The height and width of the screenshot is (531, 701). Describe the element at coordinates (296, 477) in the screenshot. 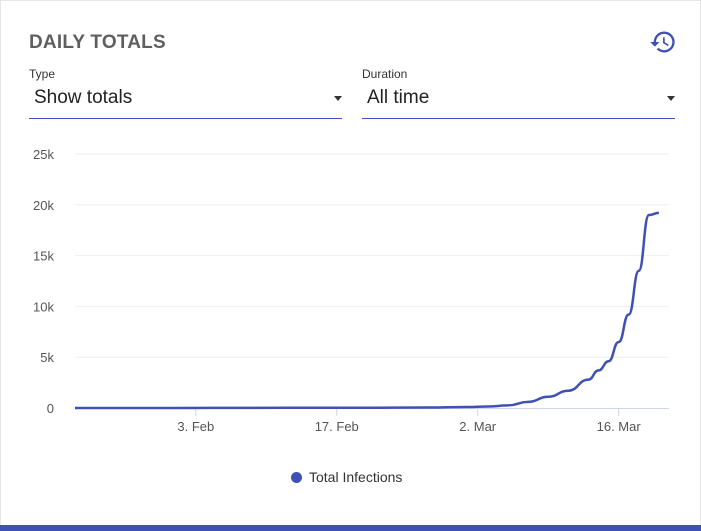

I see `legend-marker` at that location.